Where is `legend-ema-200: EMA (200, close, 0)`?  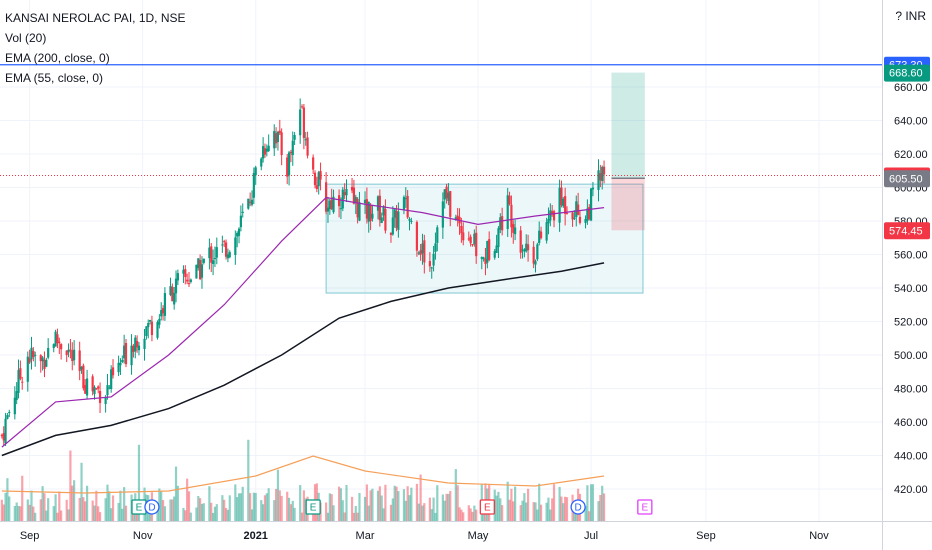
legend-ema-200: EMA (200, close, 0) is located at coordinates (57, 58).